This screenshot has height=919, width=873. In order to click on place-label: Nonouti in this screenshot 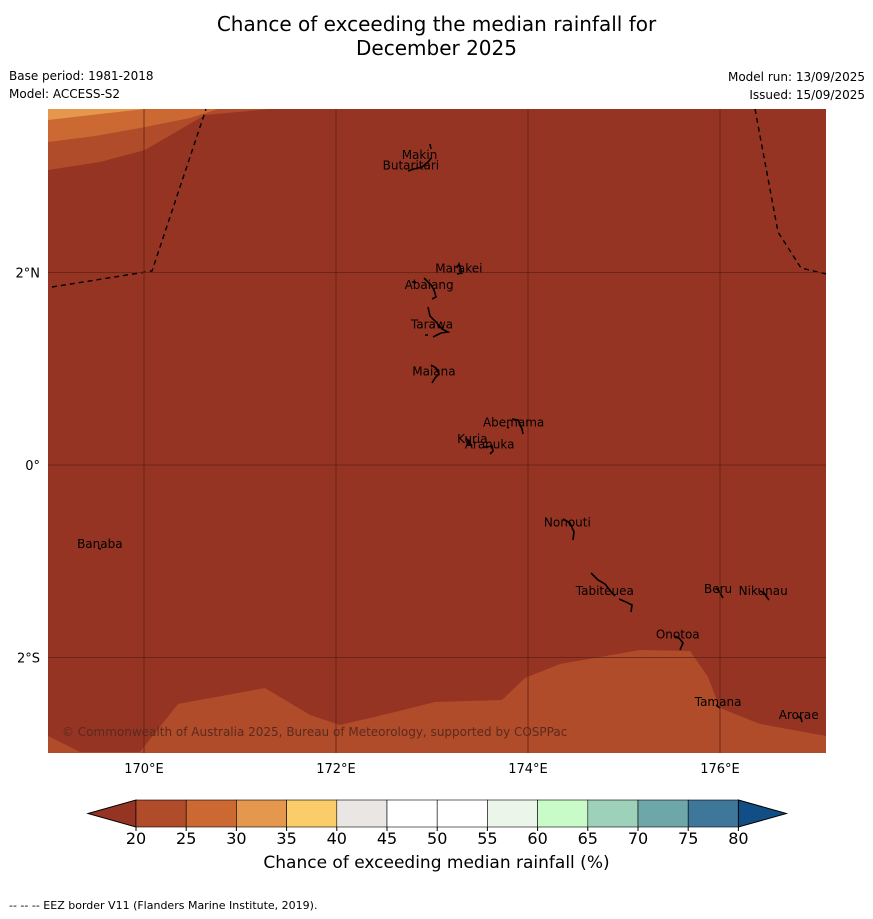, I will do `click(567, 523)`.